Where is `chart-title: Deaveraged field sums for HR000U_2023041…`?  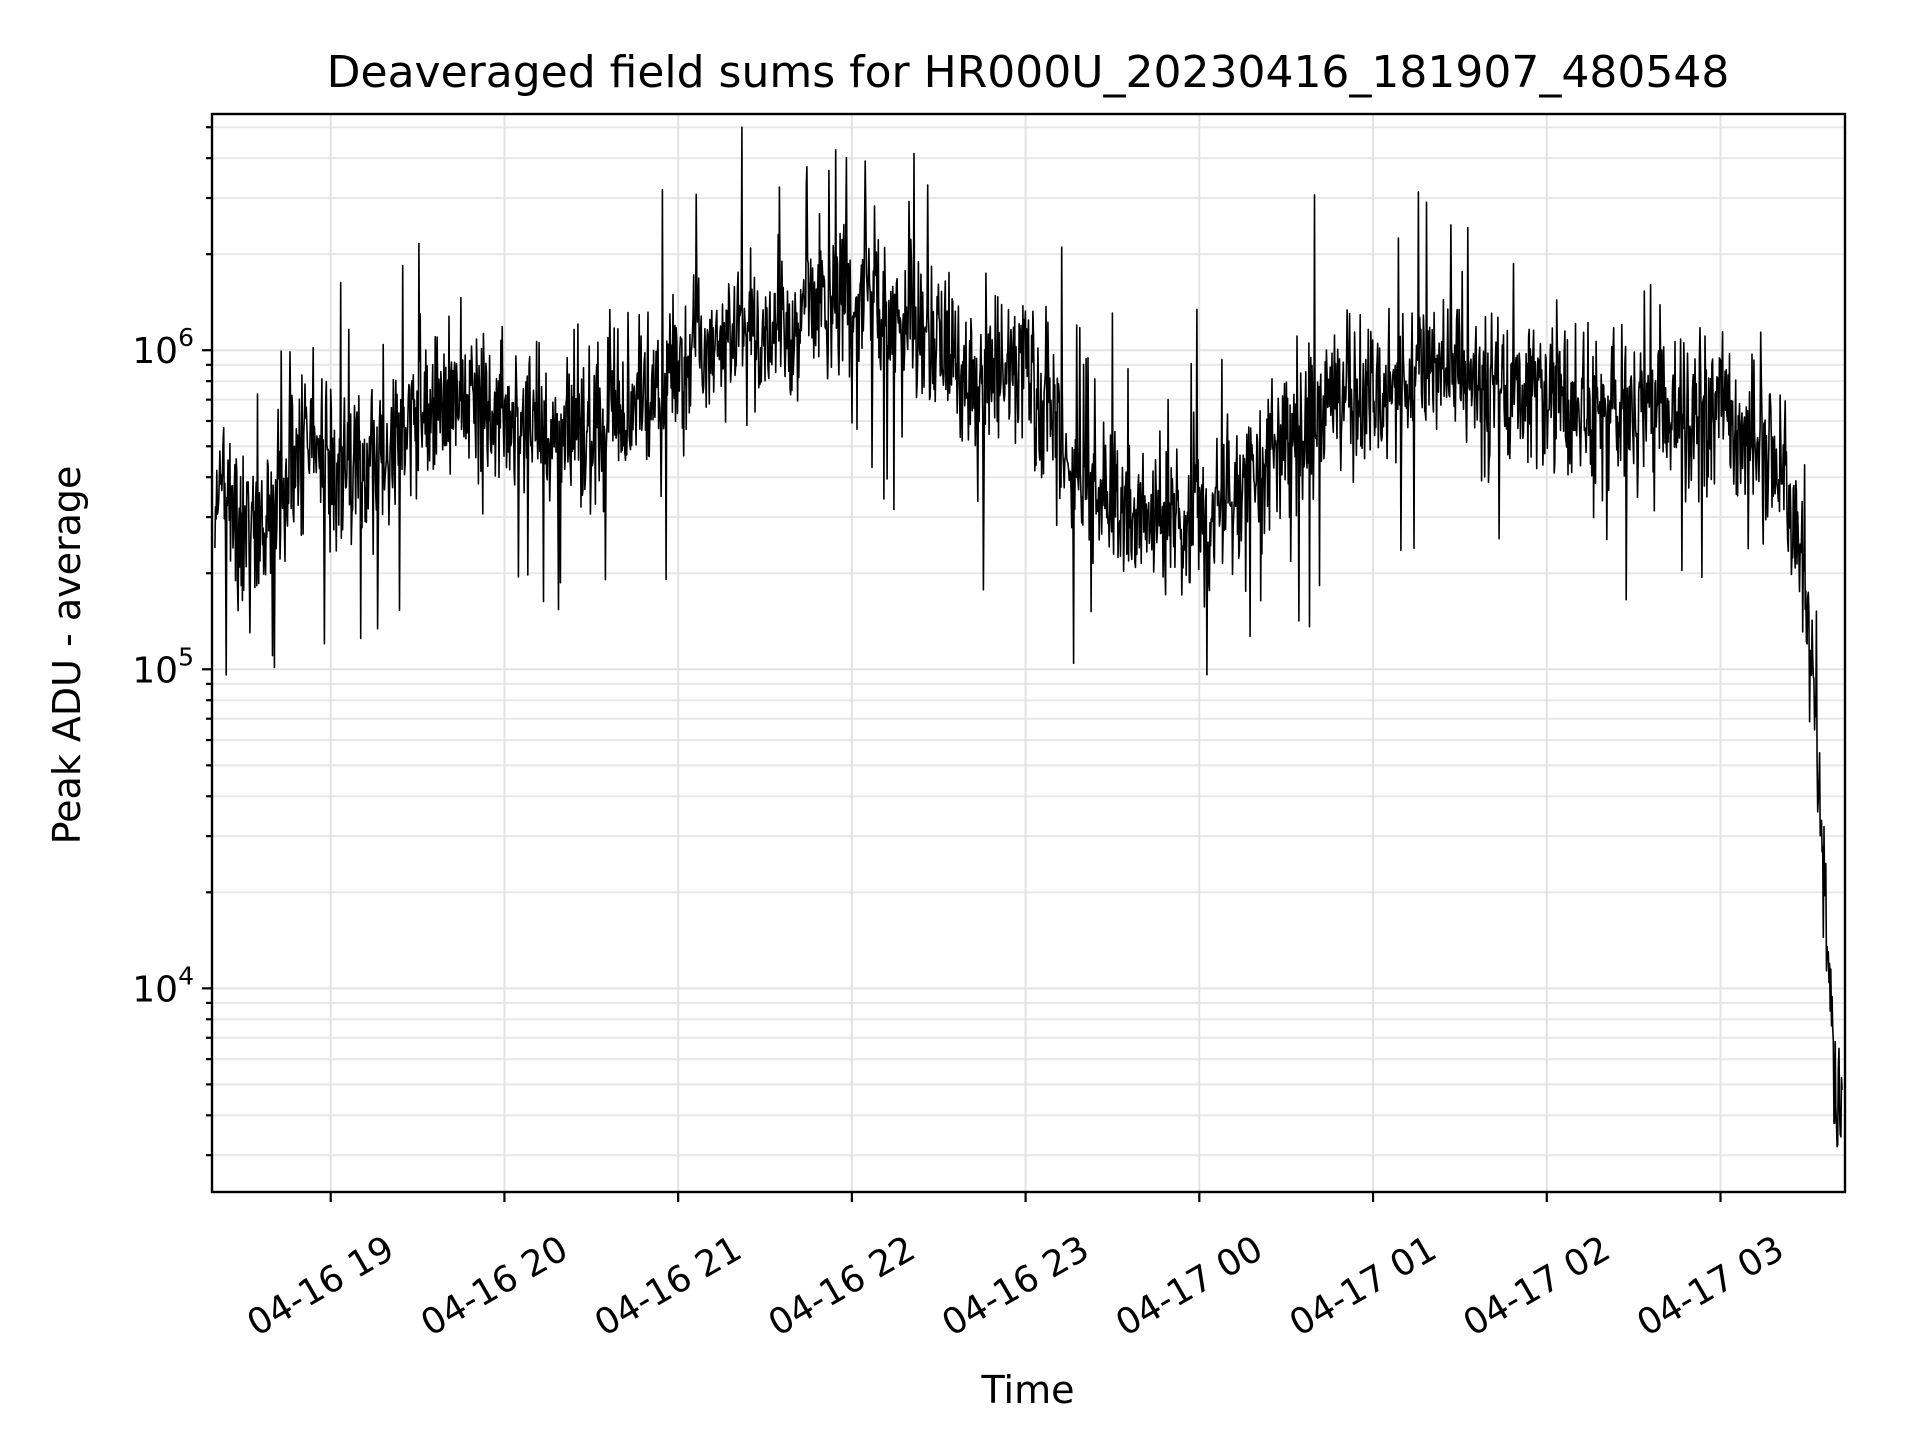
chart-title: Deaveraged field sums for HR000U_2023041… is located at coordinates (1028, 72).